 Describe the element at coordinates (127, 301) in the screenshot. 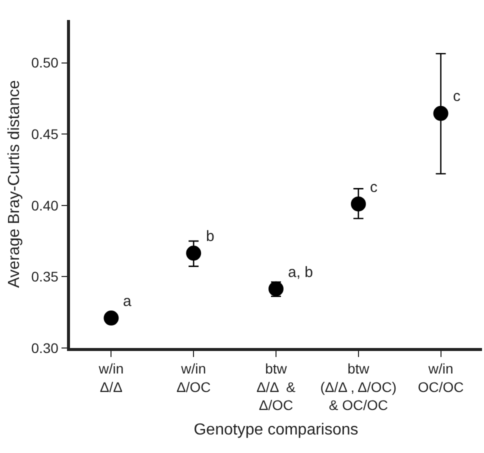

I see `annotation: a` at that location.